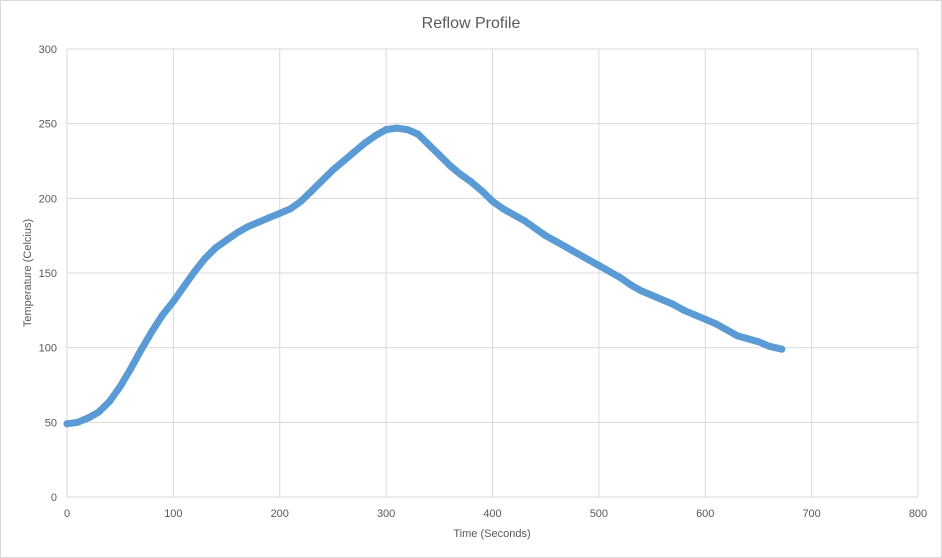 The image size is (942, 558). I want to click on y-axis-title: Temperature (Celcius), so click(28, 273).